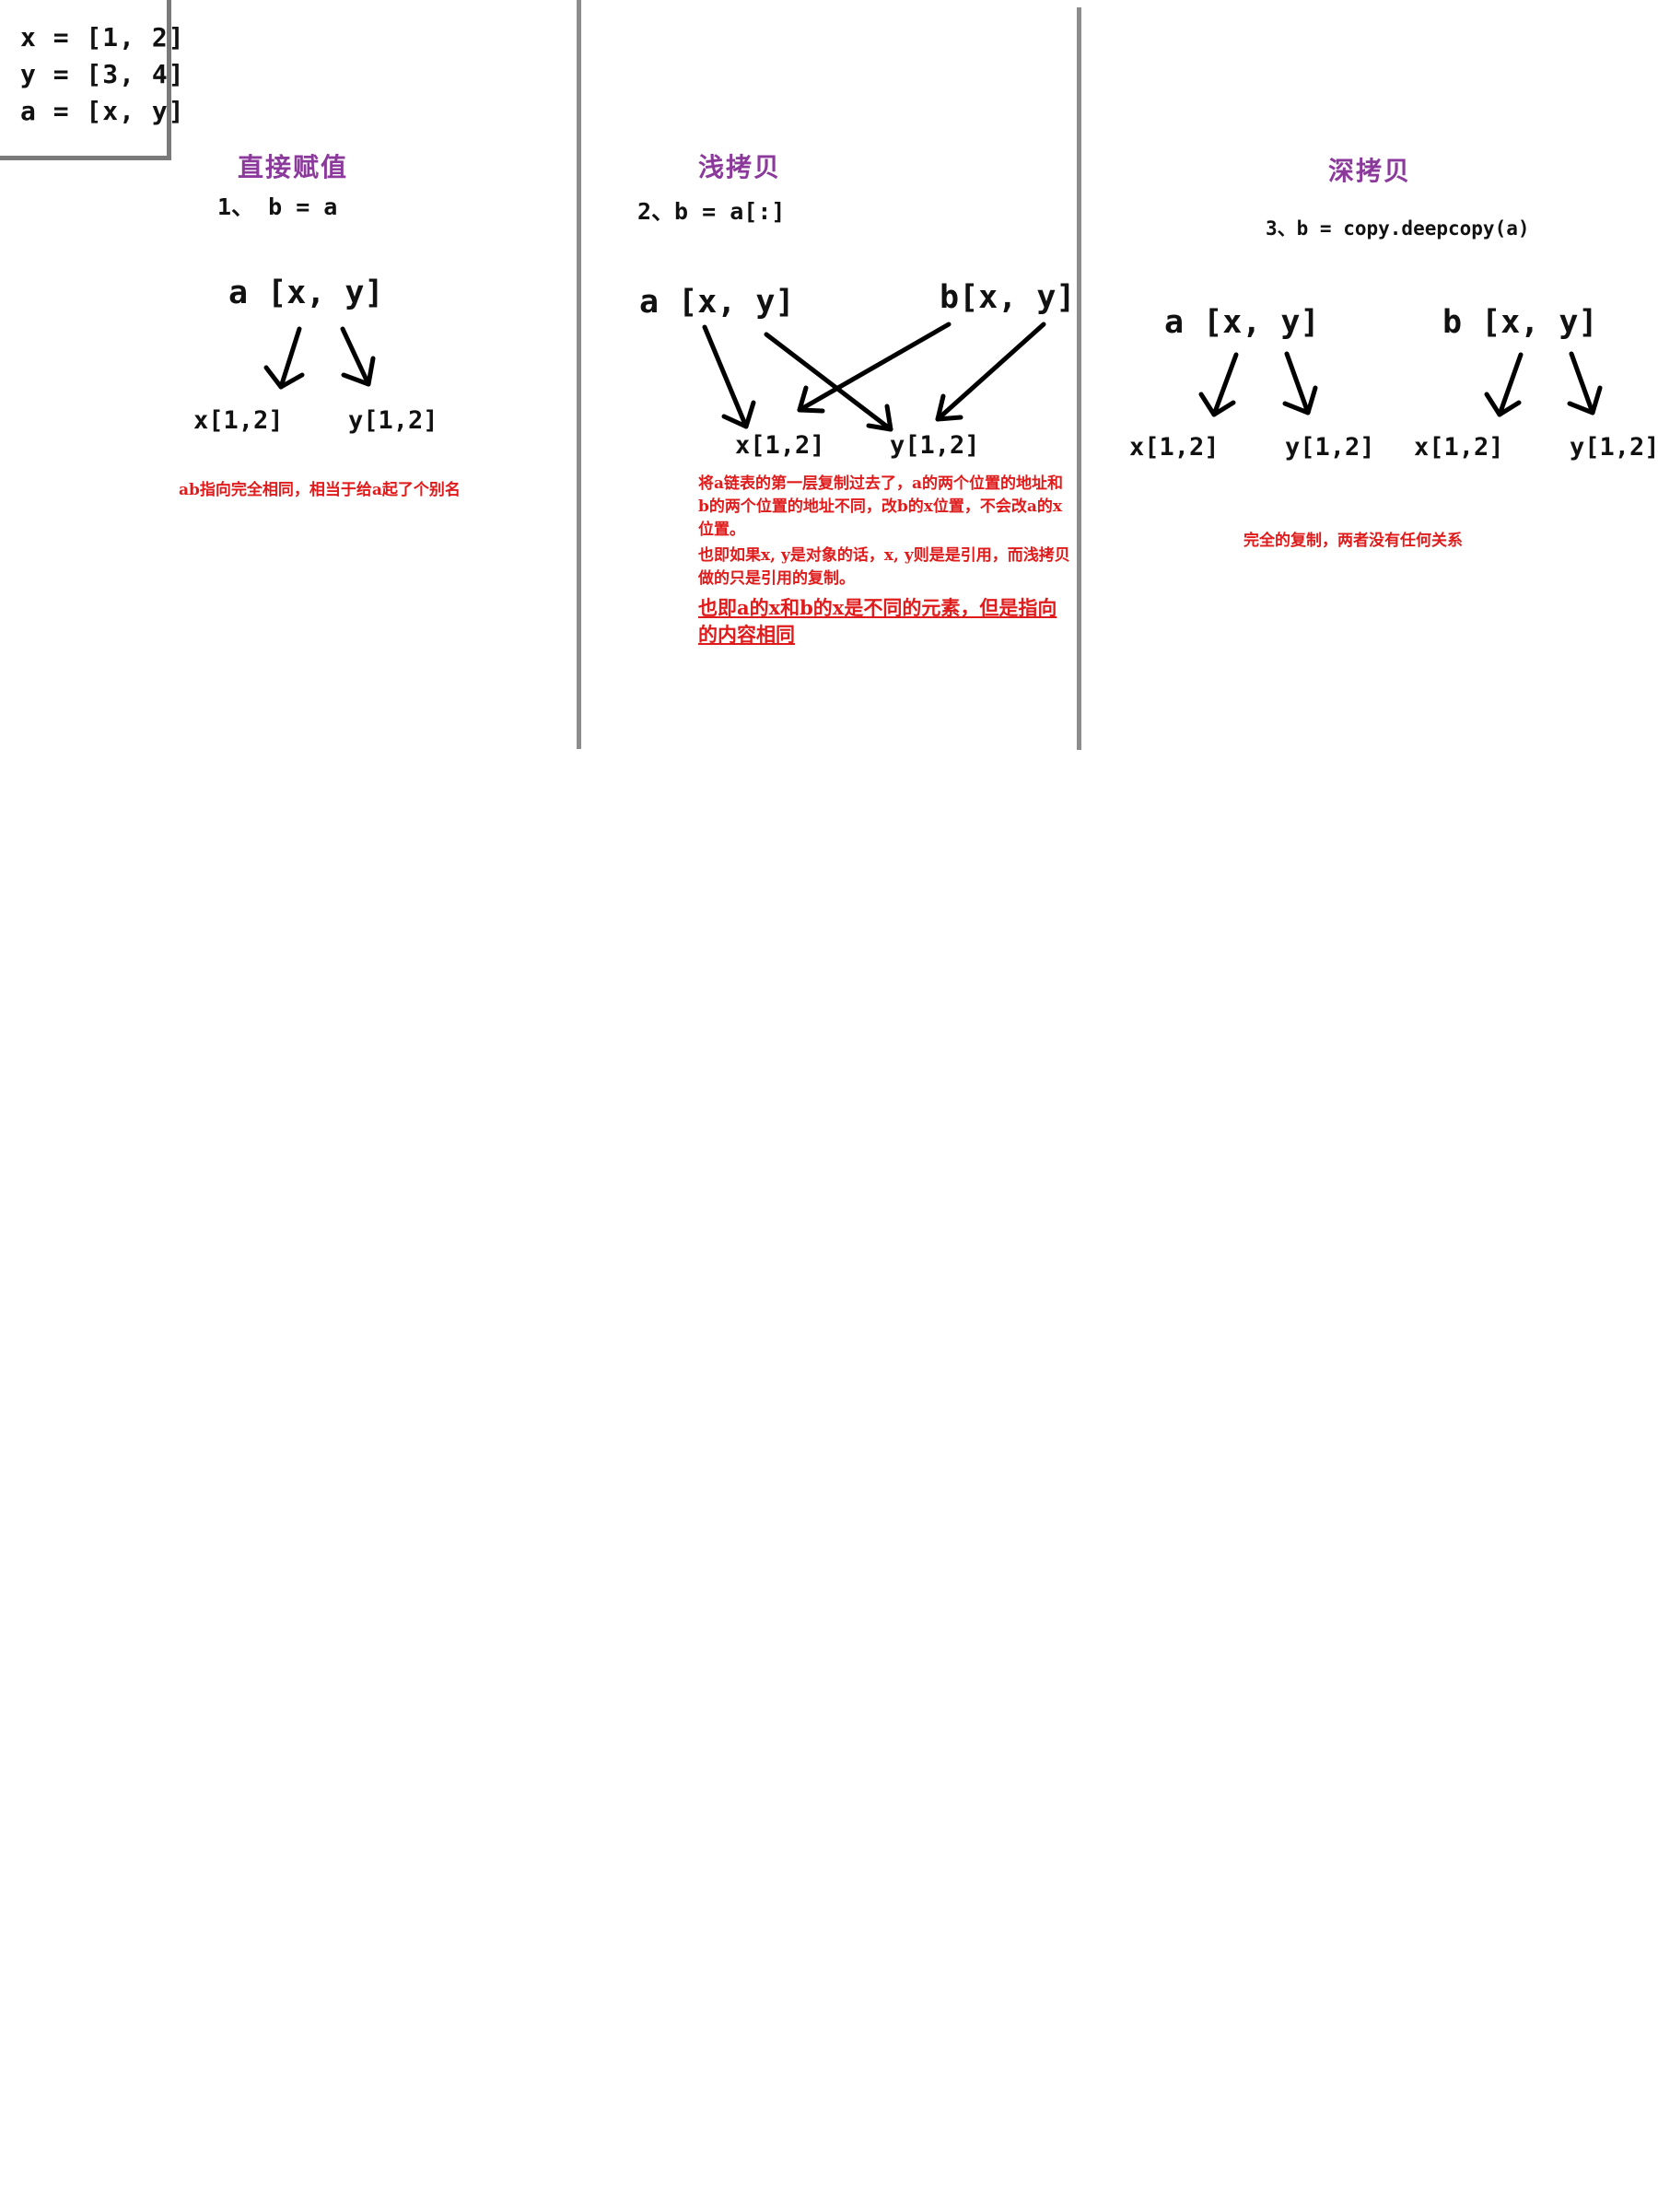 This screenshot has height=2212, width=1658. I want to click on section3-list-a: a [x, y], so click(1242, 322).